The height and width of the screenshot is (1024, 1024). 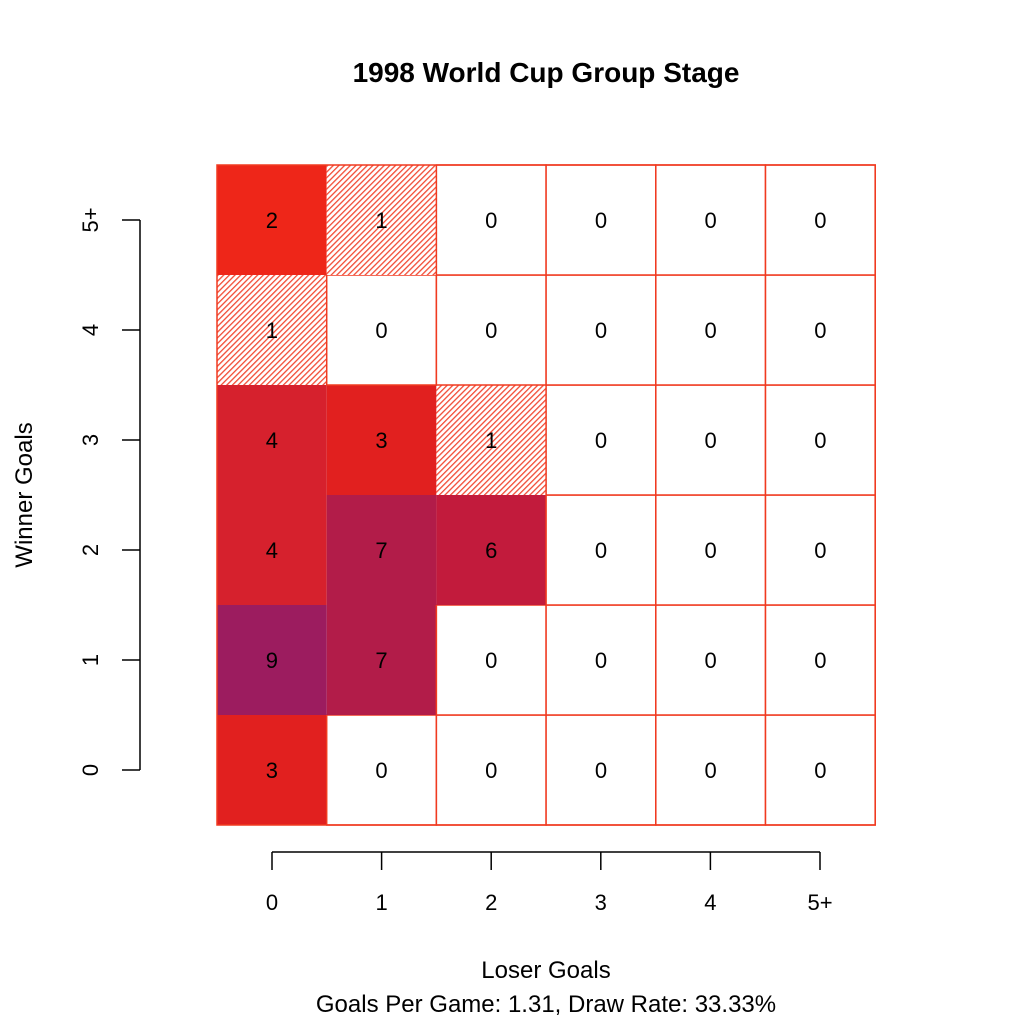 I want to click on cell-value-label: 9, so click(x=272, y=660).